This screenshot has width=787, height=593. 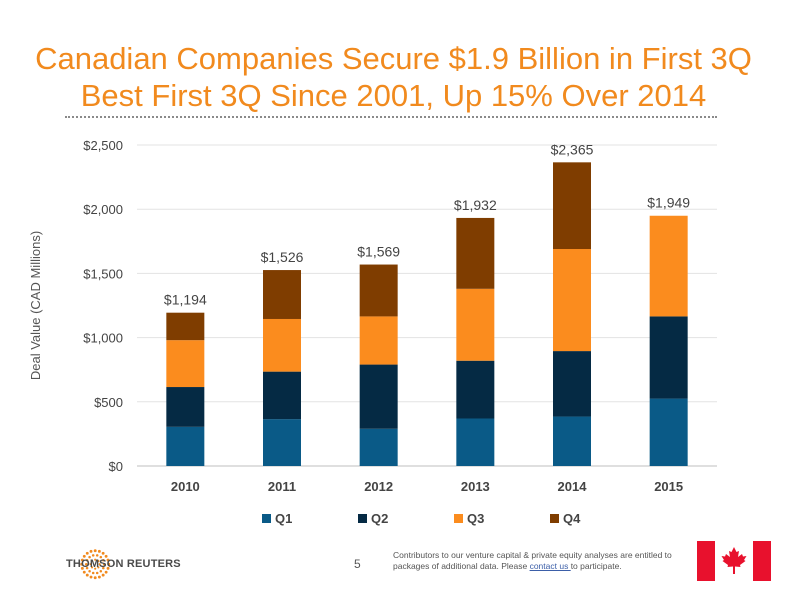 I want to click on x-tick-label: 2010, so click(x=185, y=486).